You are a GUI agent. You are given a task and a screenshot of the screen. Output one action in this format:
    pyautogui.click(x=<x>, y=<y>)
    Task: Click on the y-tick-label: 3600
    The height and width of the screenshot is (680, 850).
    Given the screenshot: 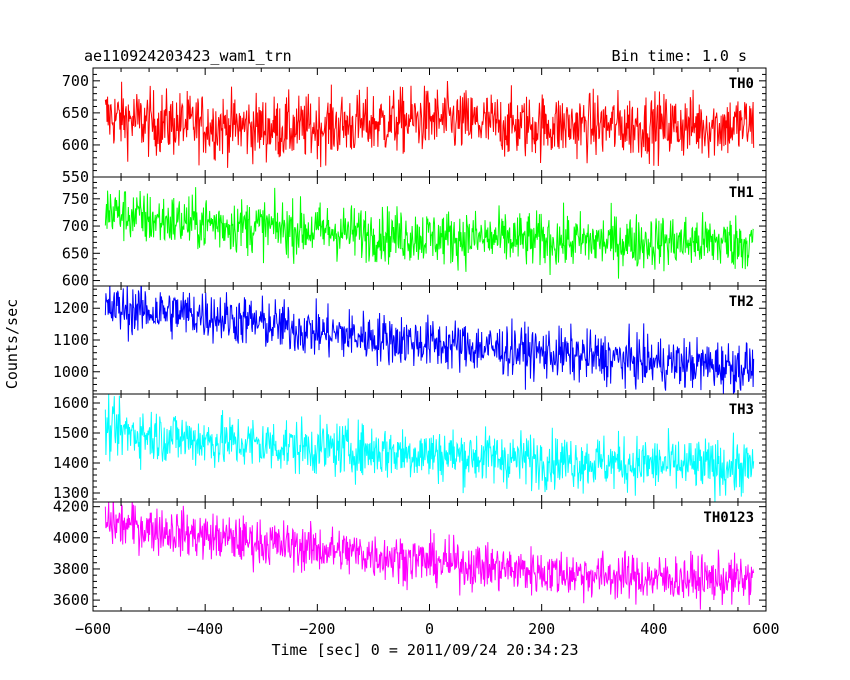 What is the action you would take?
    pyautogui.click(x=71, y=600)
    